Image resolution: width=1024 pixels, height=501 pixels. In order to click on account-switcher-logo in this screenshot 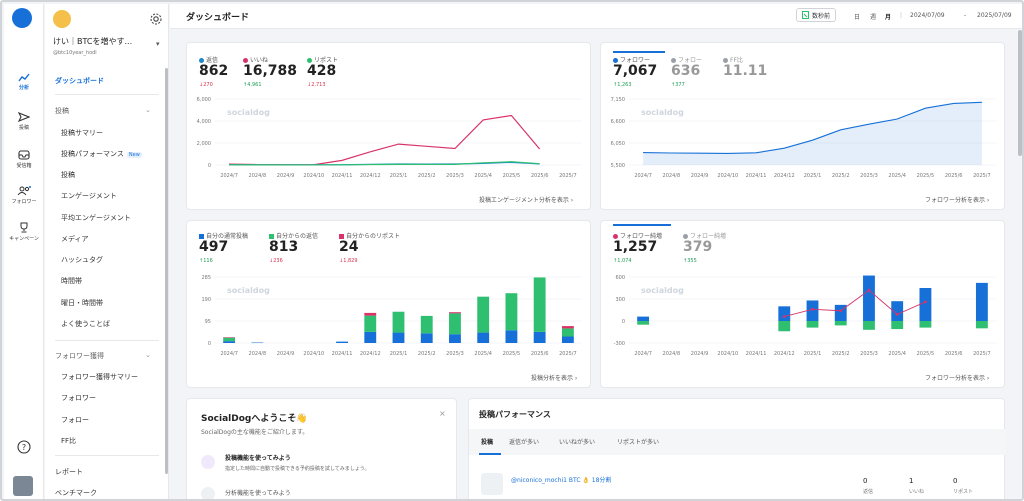, I will do `click(23, 486)`.